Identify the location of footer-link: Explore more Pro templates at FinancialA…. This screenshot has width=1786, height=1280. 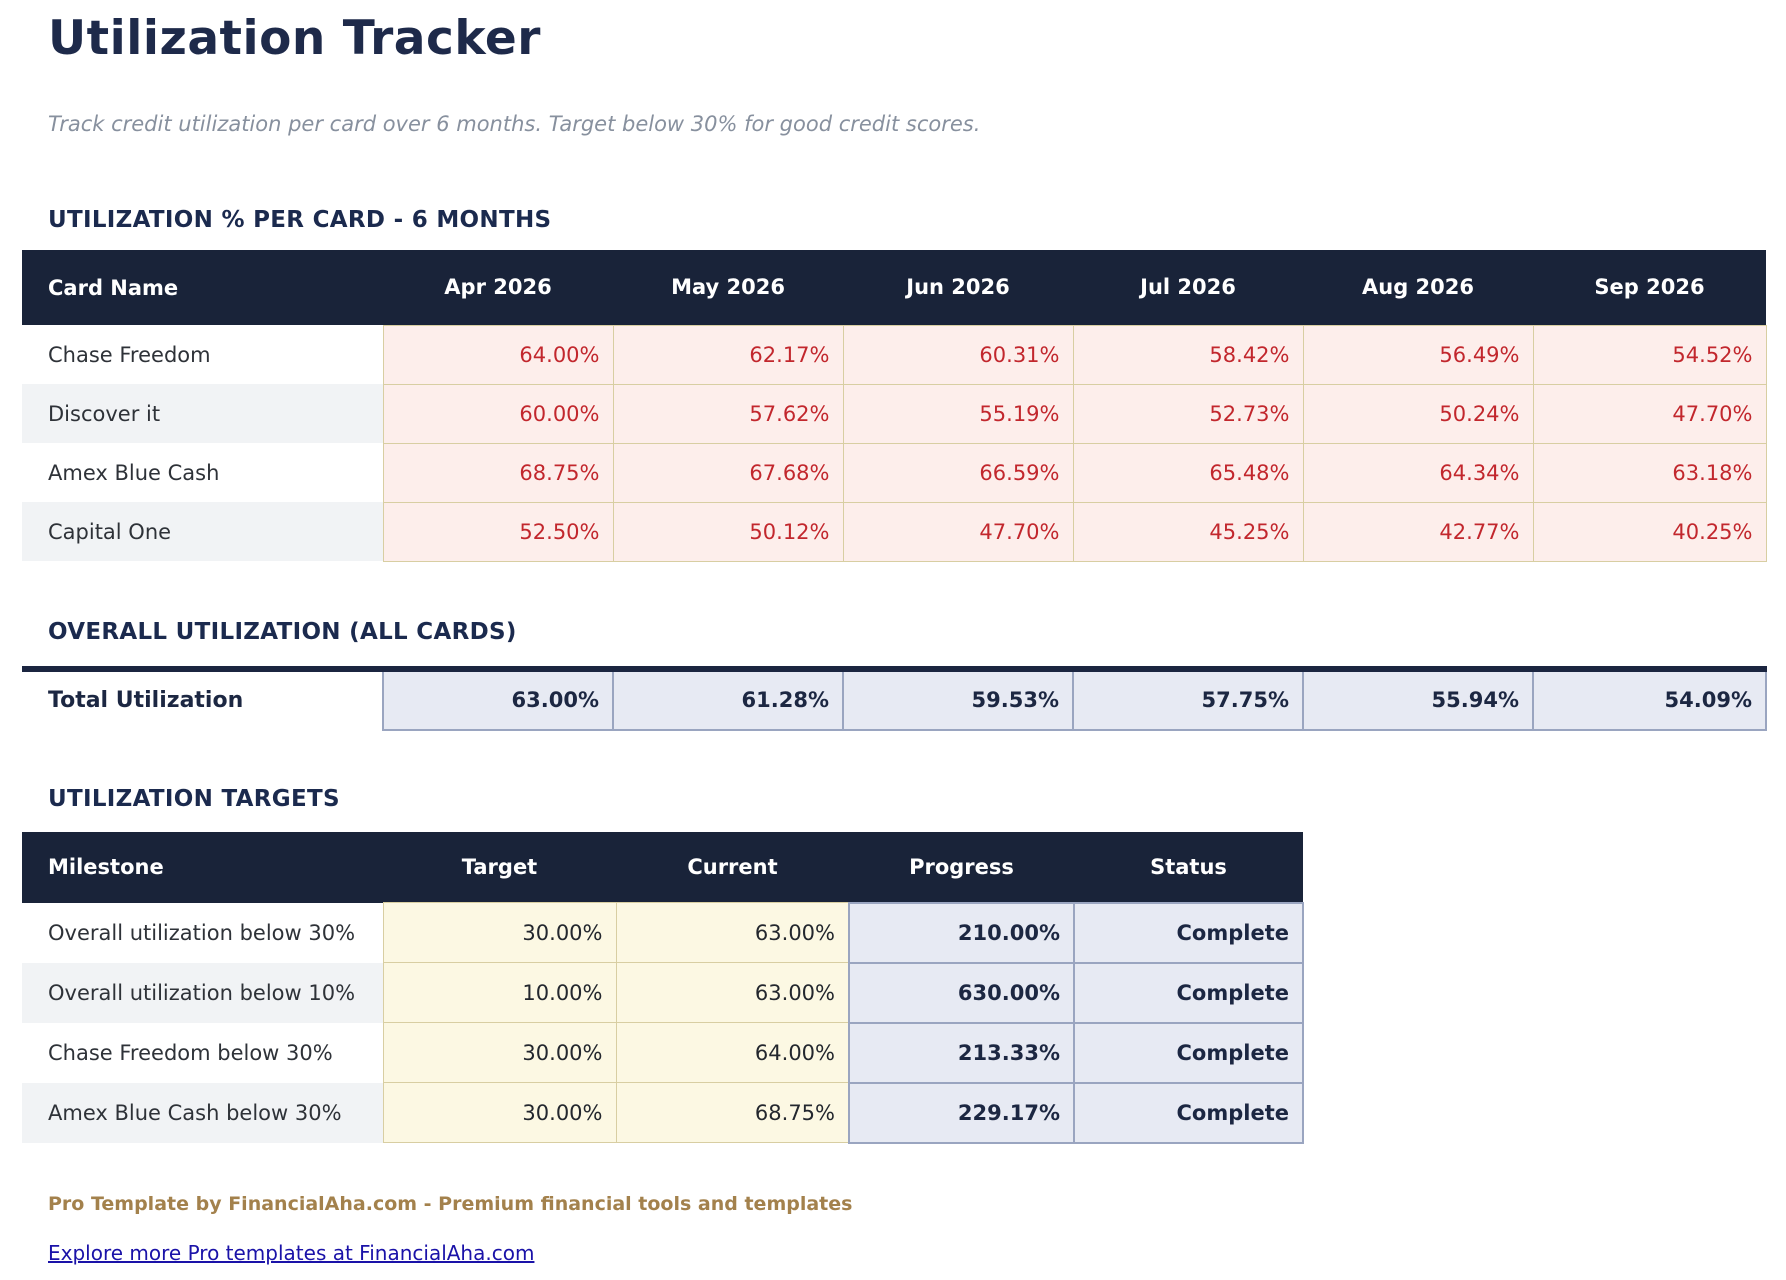
(291, 1252).